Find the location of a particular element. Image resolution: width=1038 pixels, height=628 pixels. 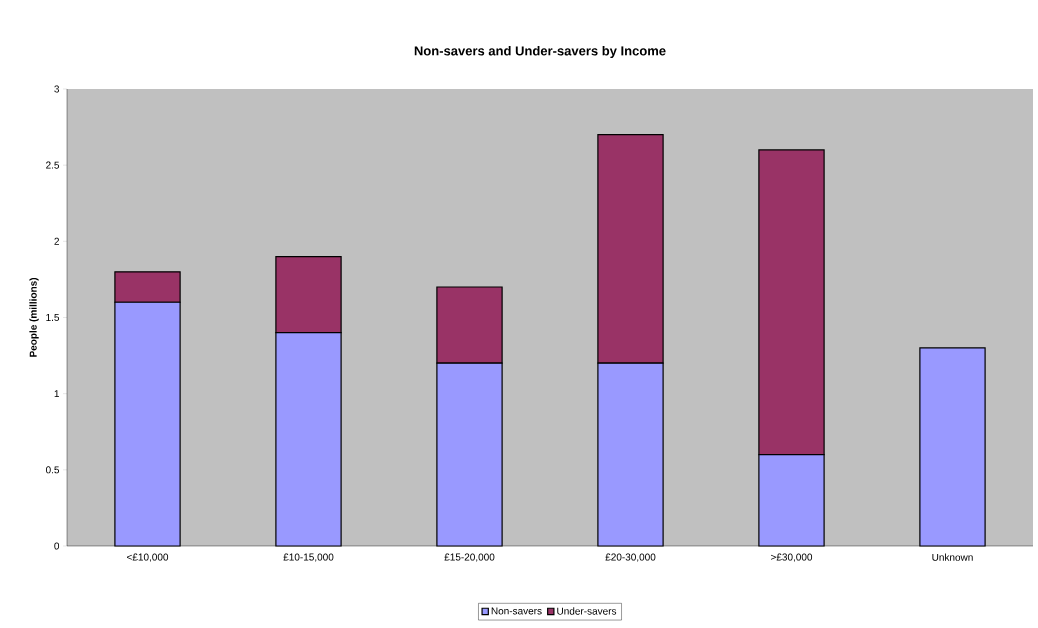

x-tick-label: Unknown is located at coordinates (952, 557).